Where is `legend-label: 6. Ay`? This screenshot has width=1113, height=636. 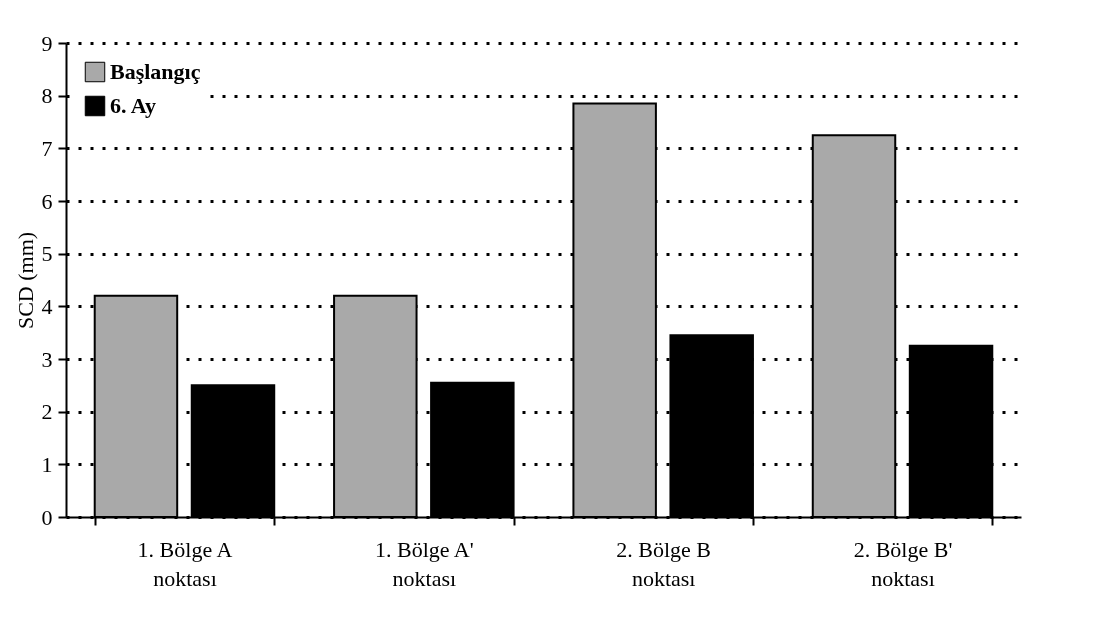
legend-label: 6. Ay is located at coordinates (133, 105).